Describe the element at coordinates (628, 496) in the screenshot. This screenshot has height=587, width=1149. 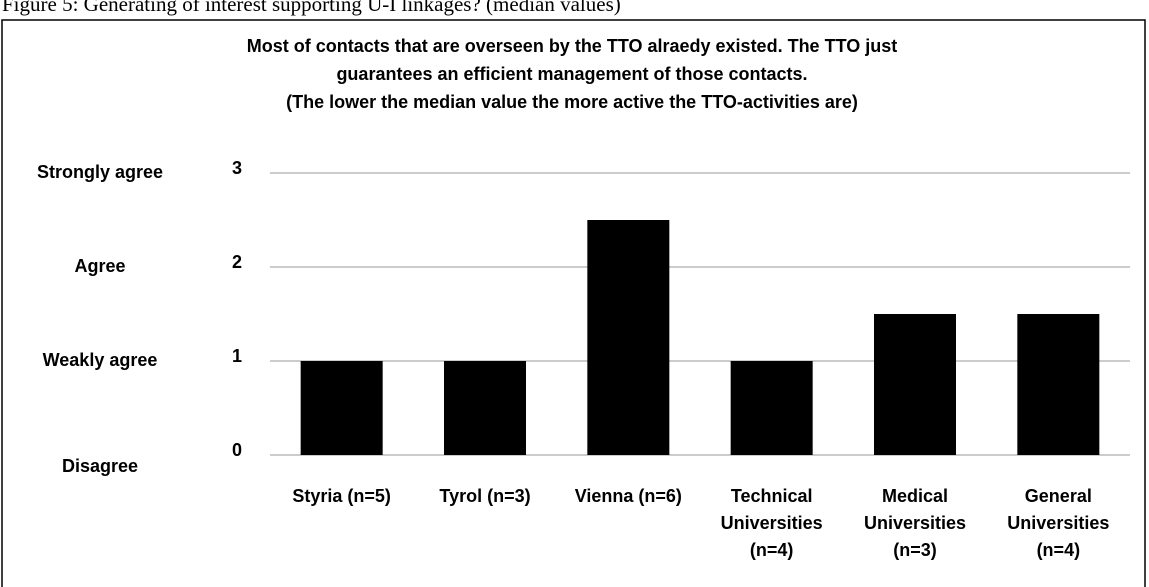
I see `x-tick-label: Vienna (n=6)` at that location.